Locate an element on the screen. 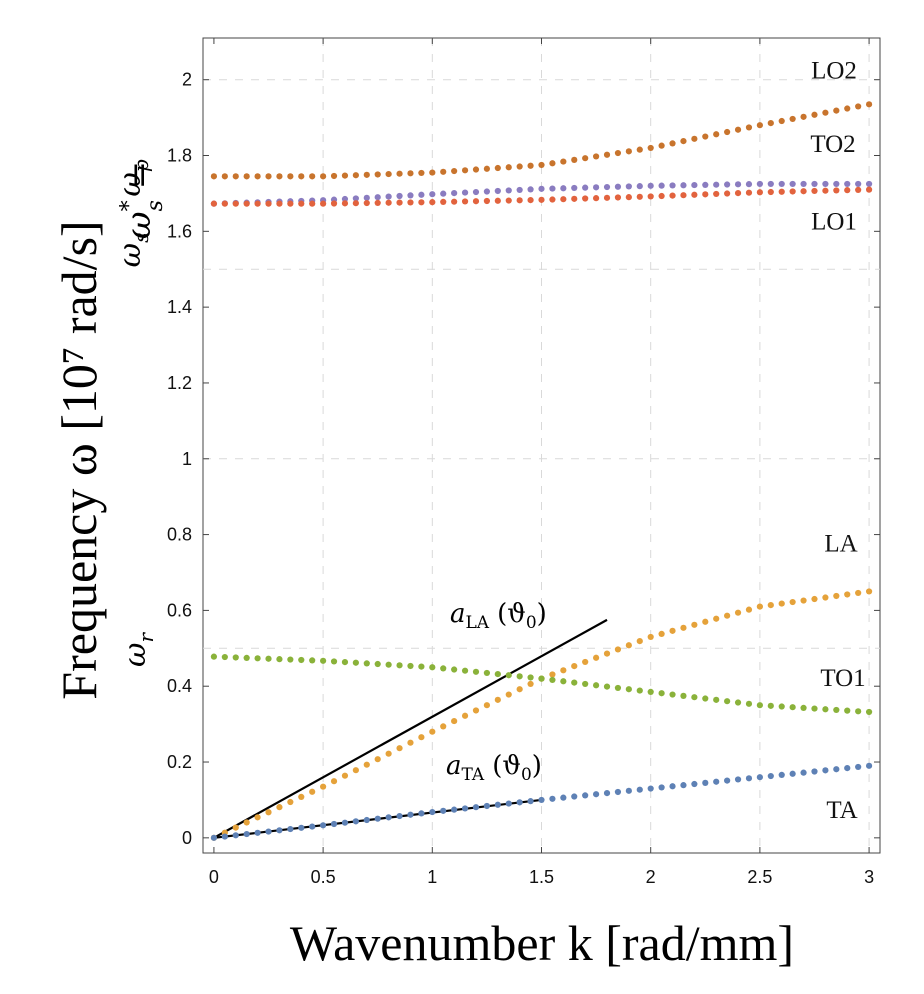 The height and width of the screenshot is (994, 924). y-tick-label: 0 is located at coordinates (187, 838).